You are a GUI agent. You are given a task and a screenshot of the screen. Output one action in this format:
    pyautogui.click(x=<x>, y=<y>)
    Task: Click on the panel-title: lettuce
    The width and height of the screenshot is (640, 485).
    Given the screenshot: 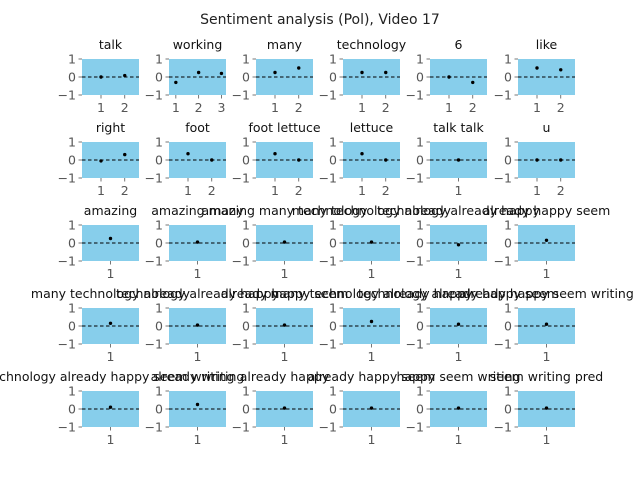 What is the action you would take?
    pyautogui.click(x=372, y=127)
    